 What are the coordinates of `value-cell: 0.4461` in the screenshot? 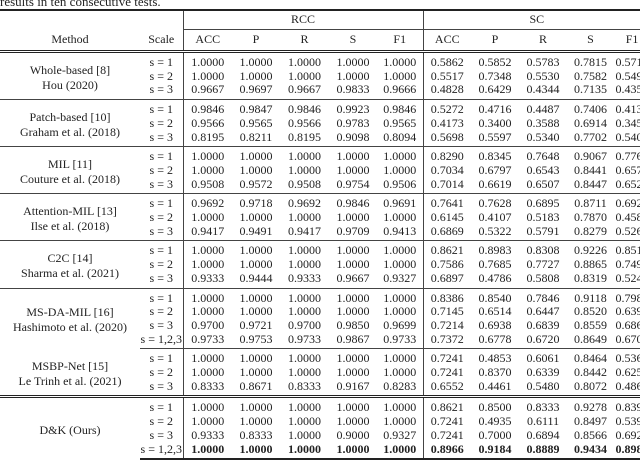 It's located at (495, 385).